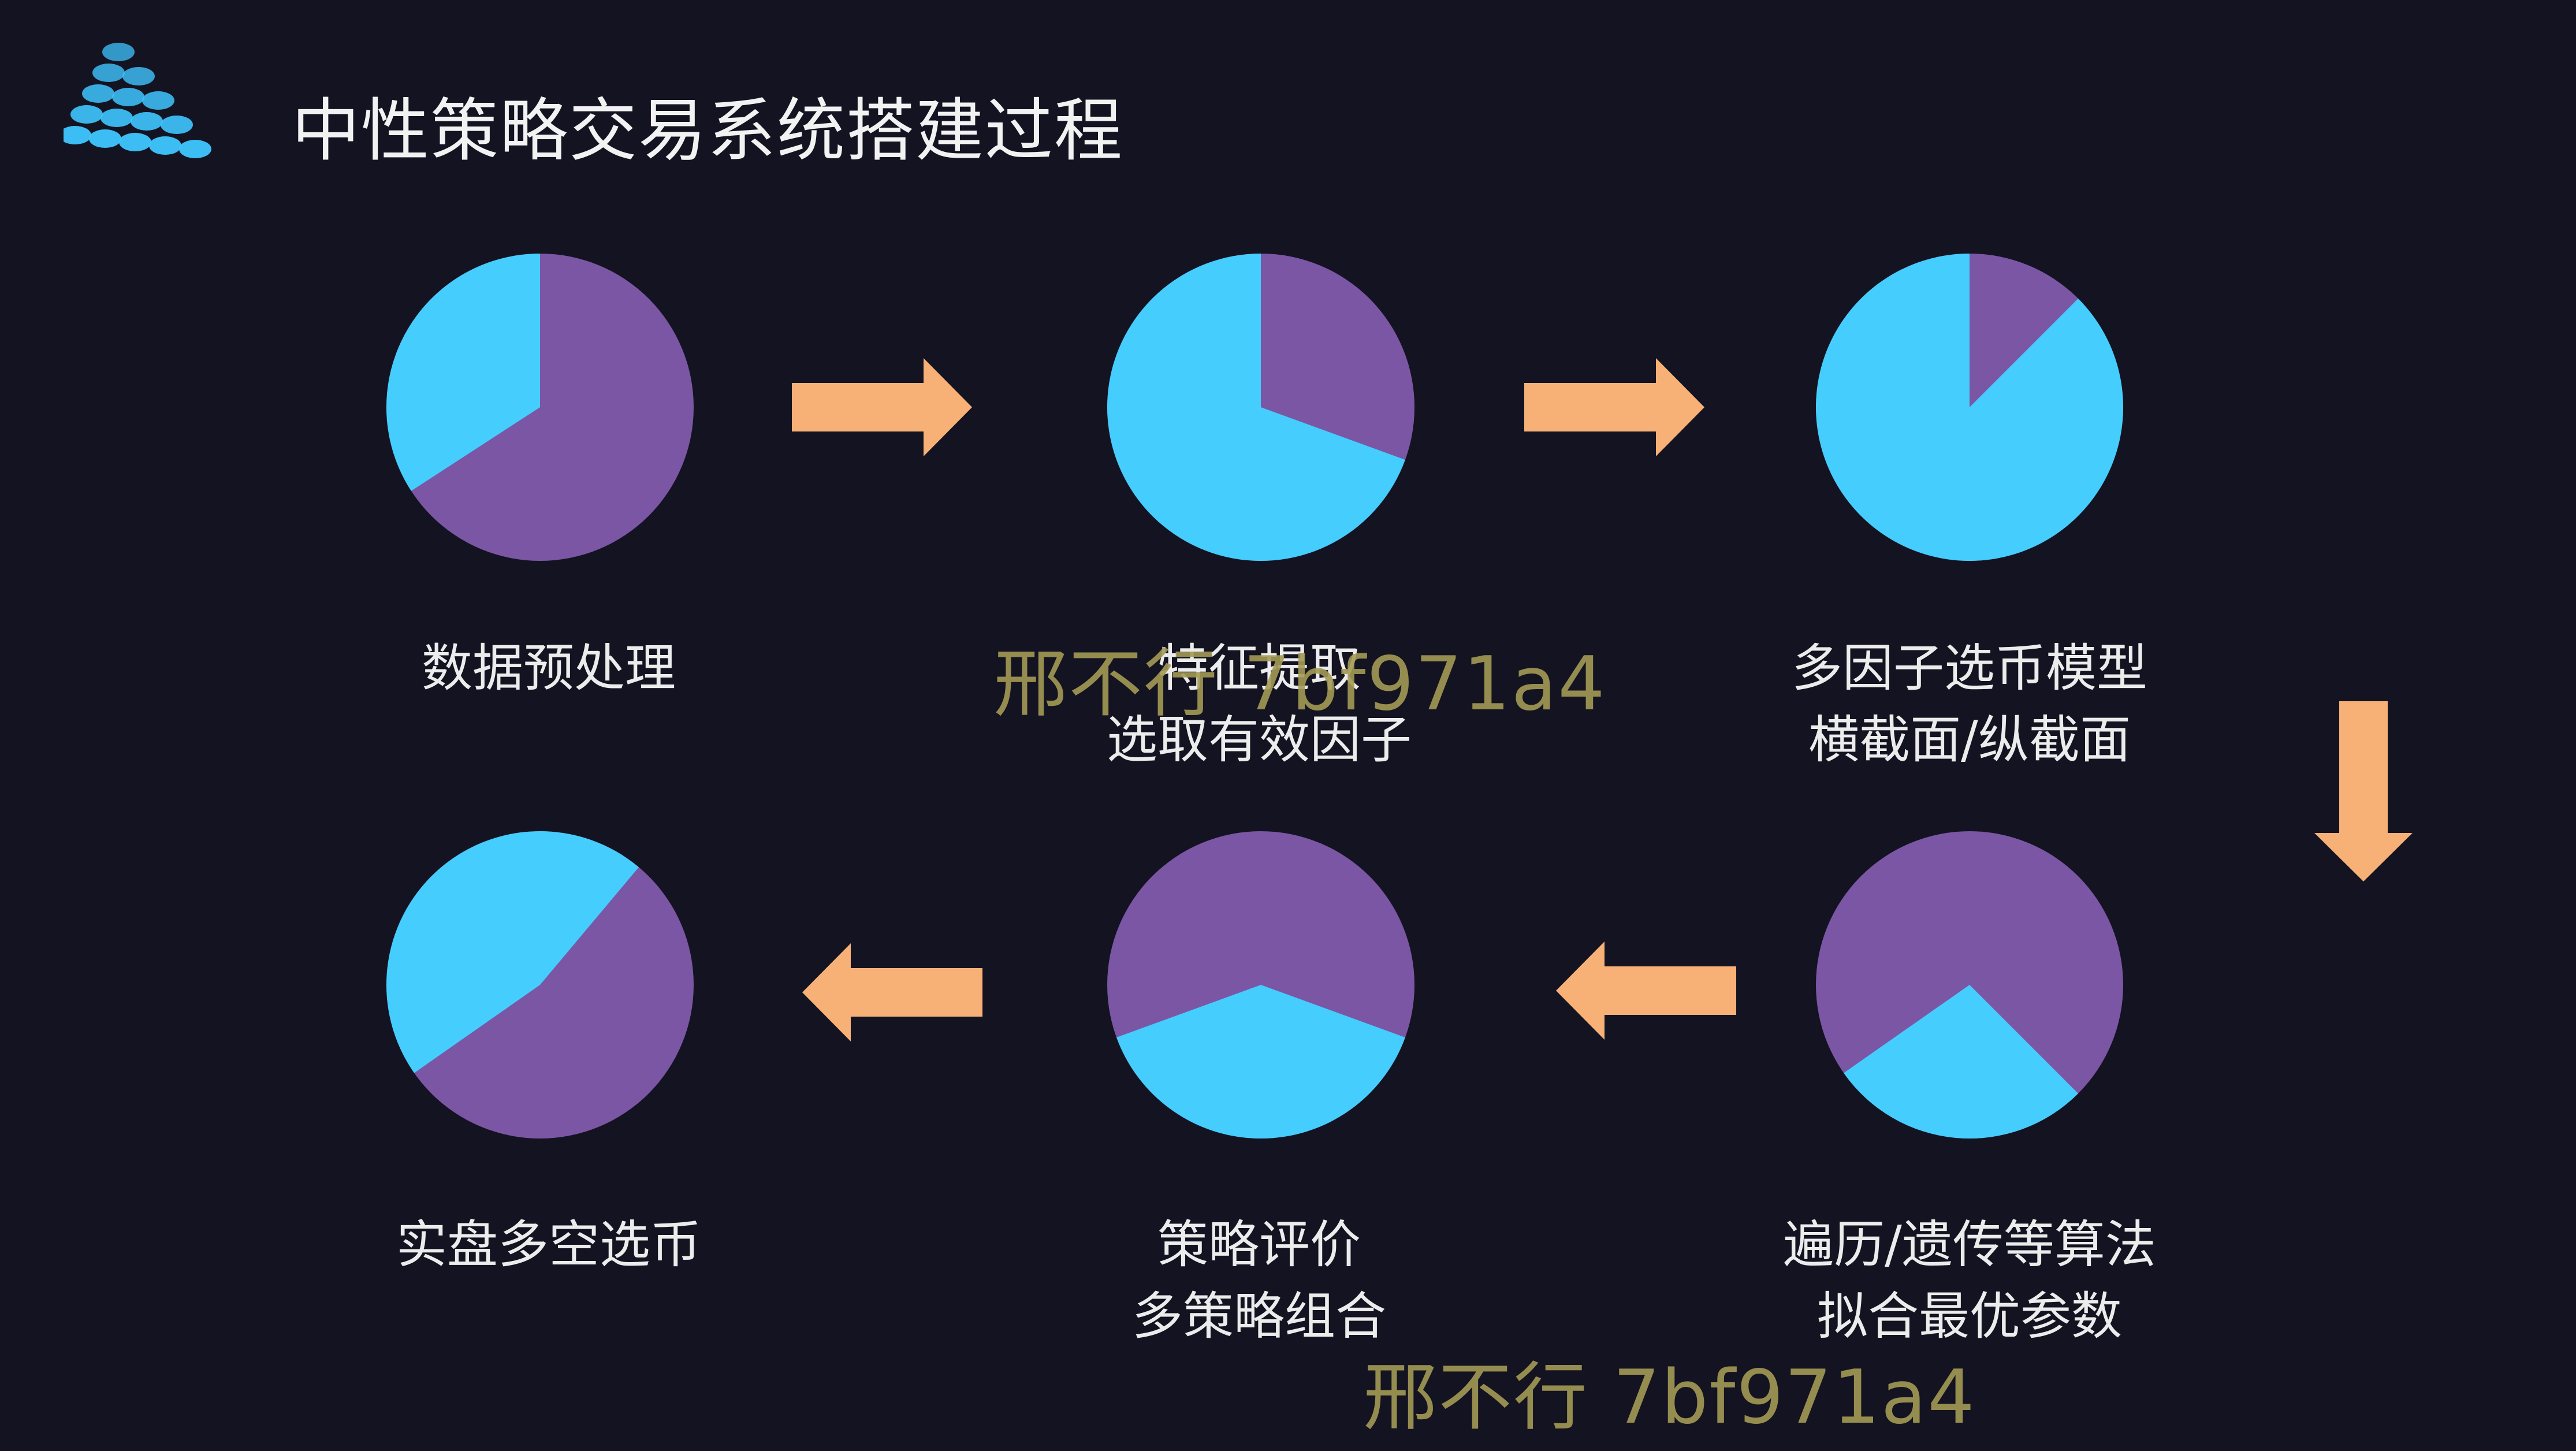  Describe the element at coordinates (1969, 1244) in the screenshot. I see `step-4-label-line1: 遍历/遗传等算法` at that location.